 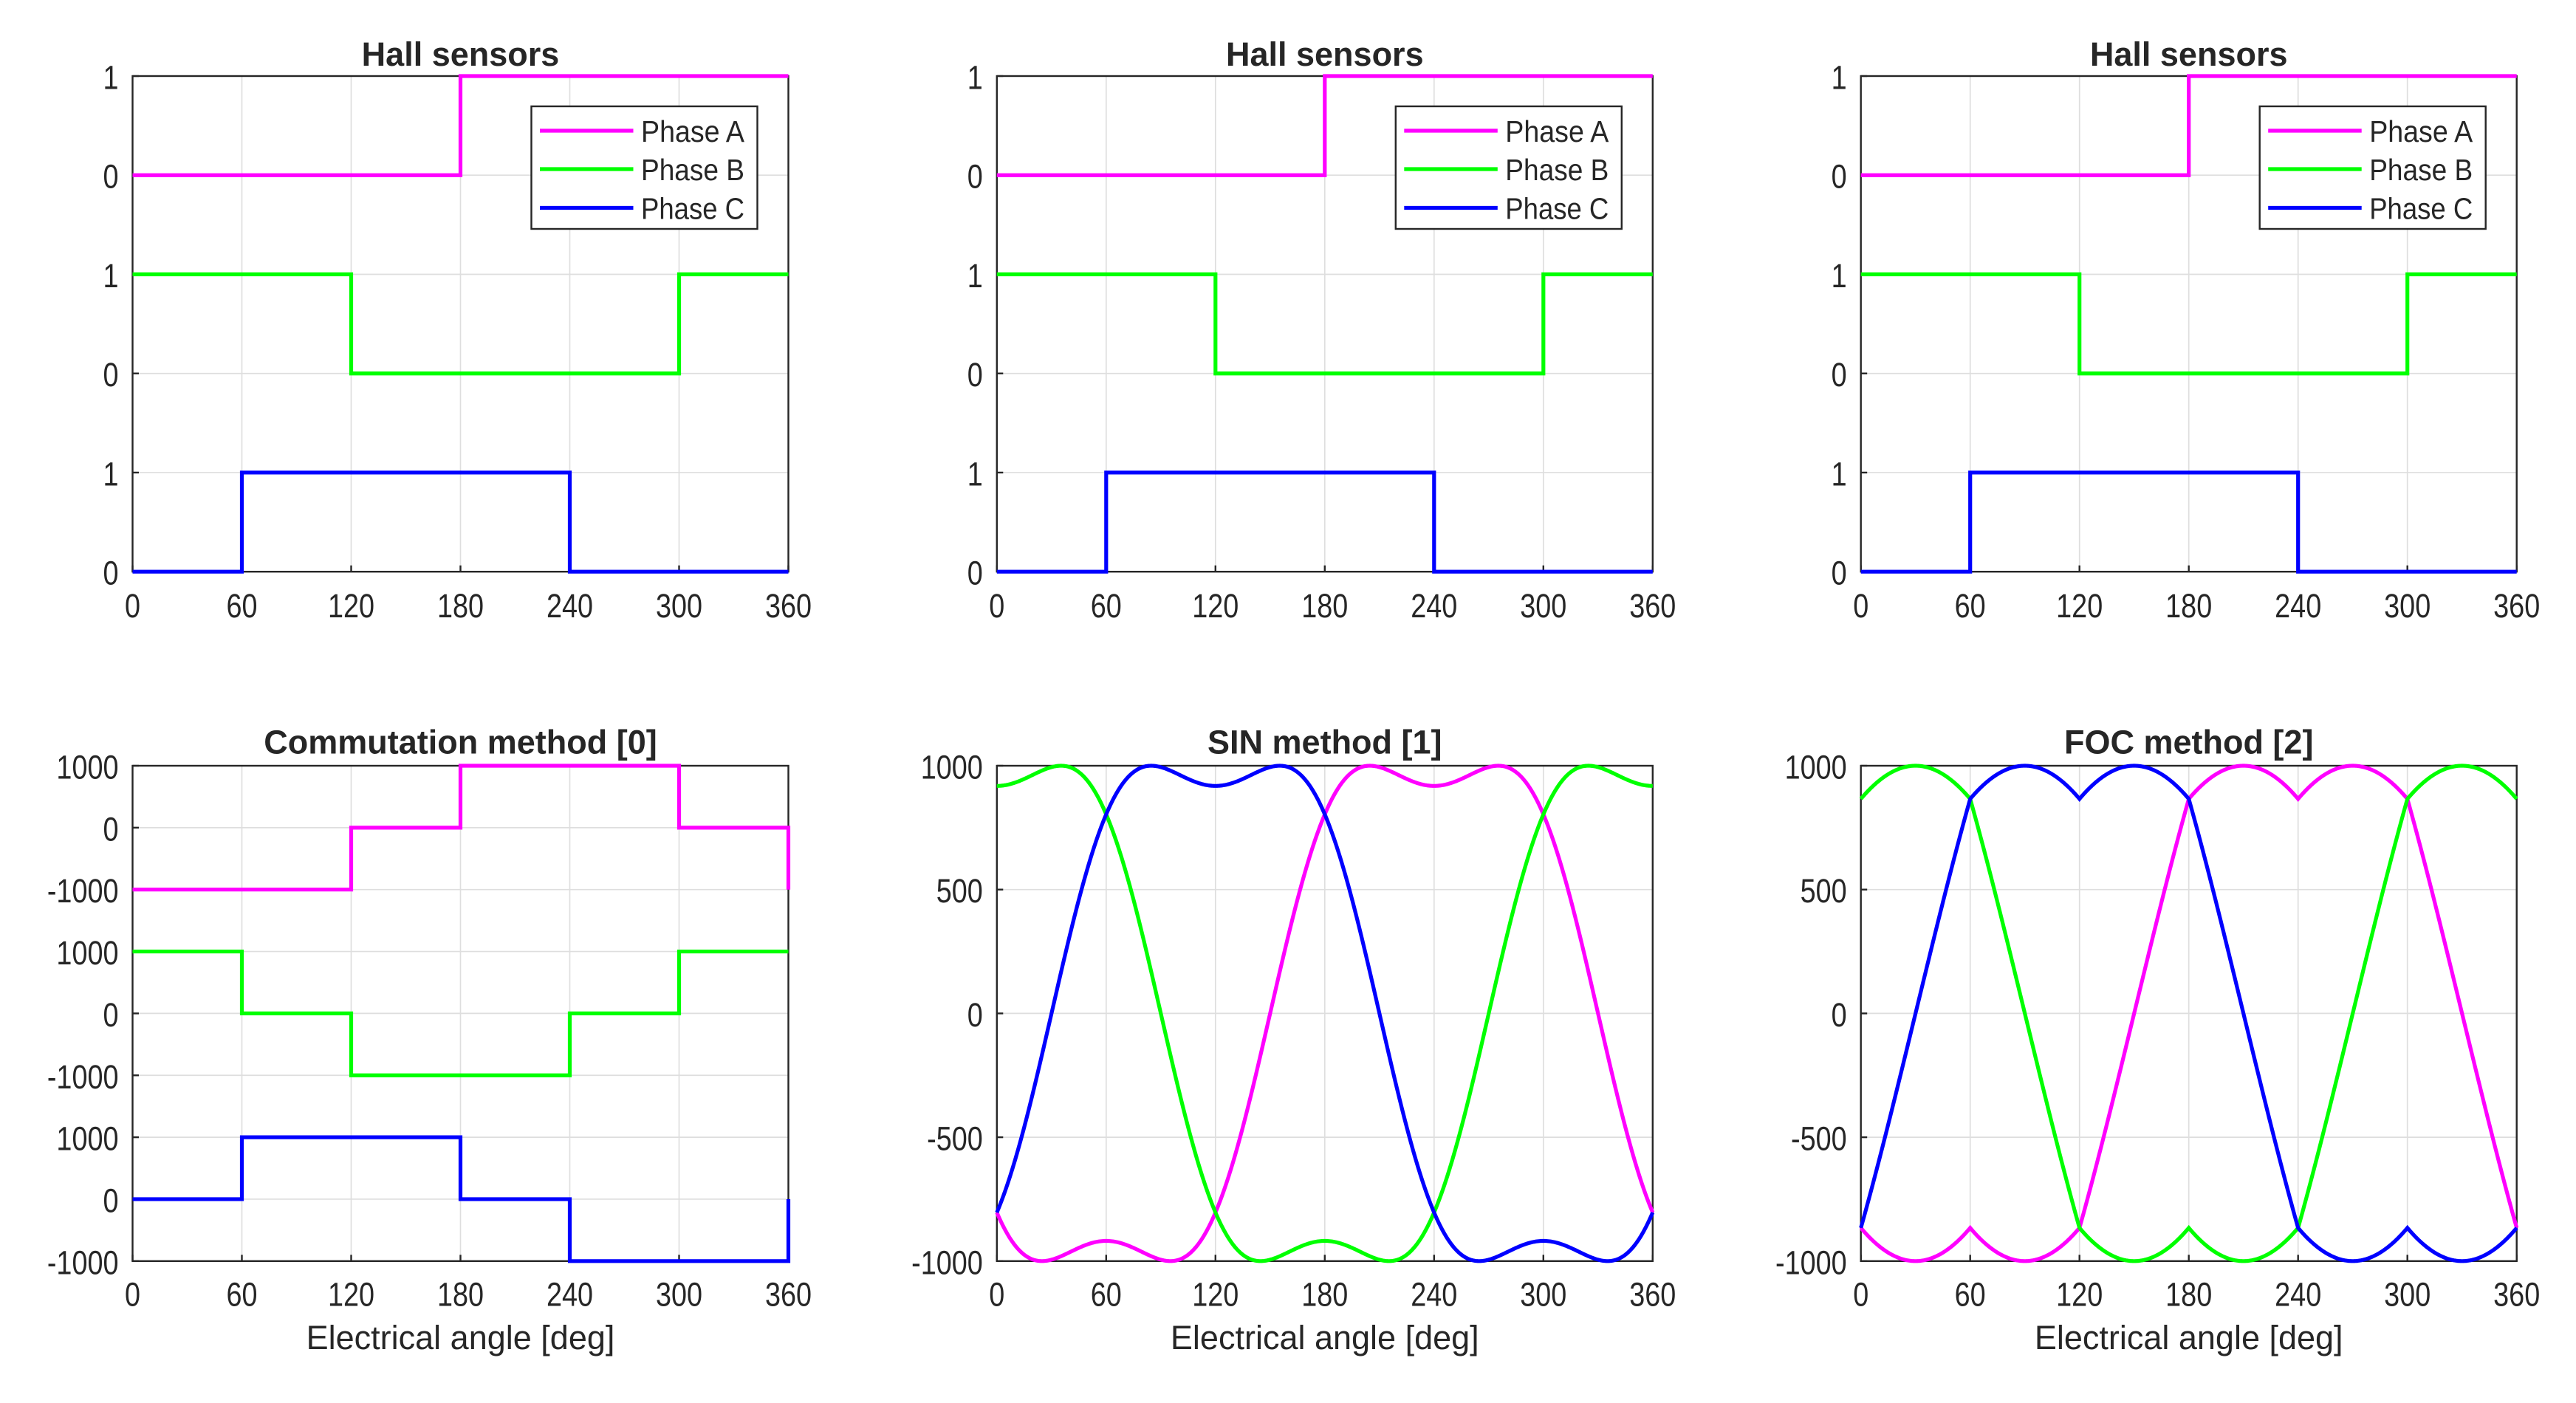 What do you see at coordinates (1325, 743) in the screenshot?
I see `svg-text: SIN method [1]` at bounding box center [1325, 743].